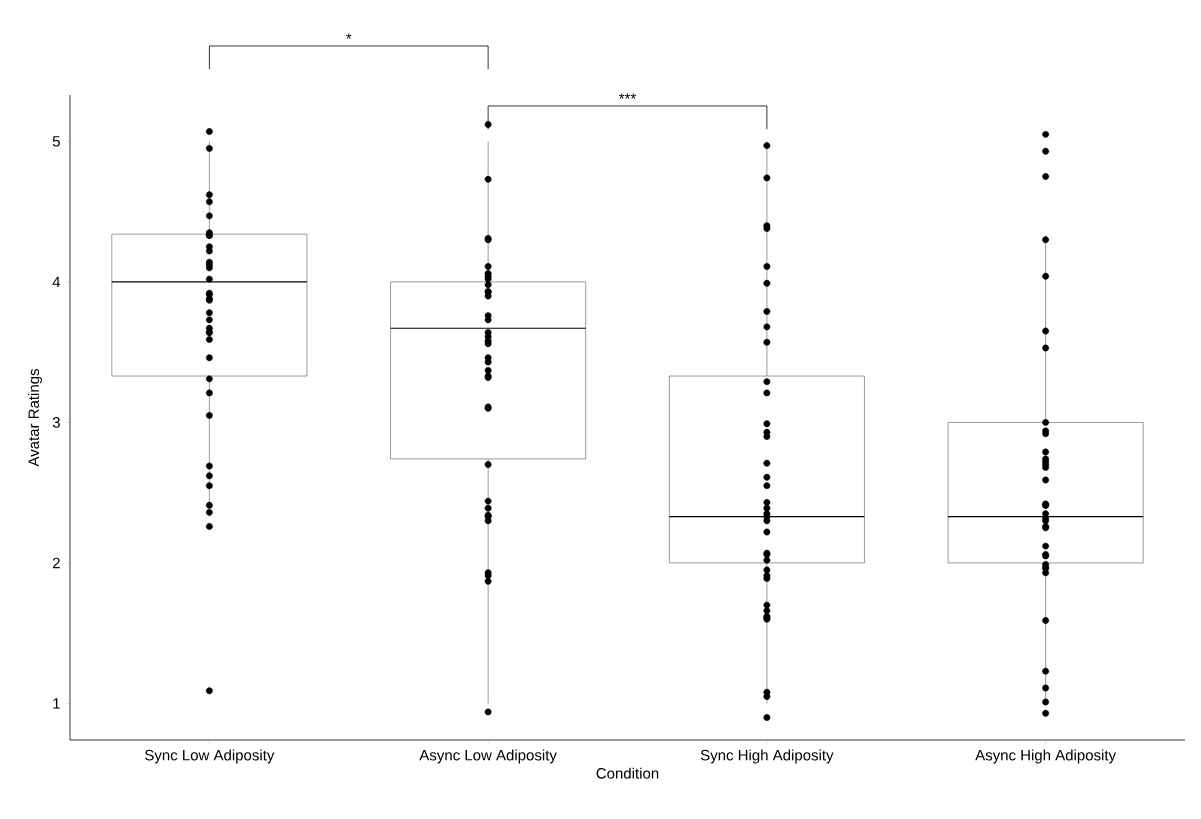 The height and width of the screenshot is (819, 1201). Describe the element at coordinates (56, 141) in the screenshot. I see `y-tick-label: 5` at that location.